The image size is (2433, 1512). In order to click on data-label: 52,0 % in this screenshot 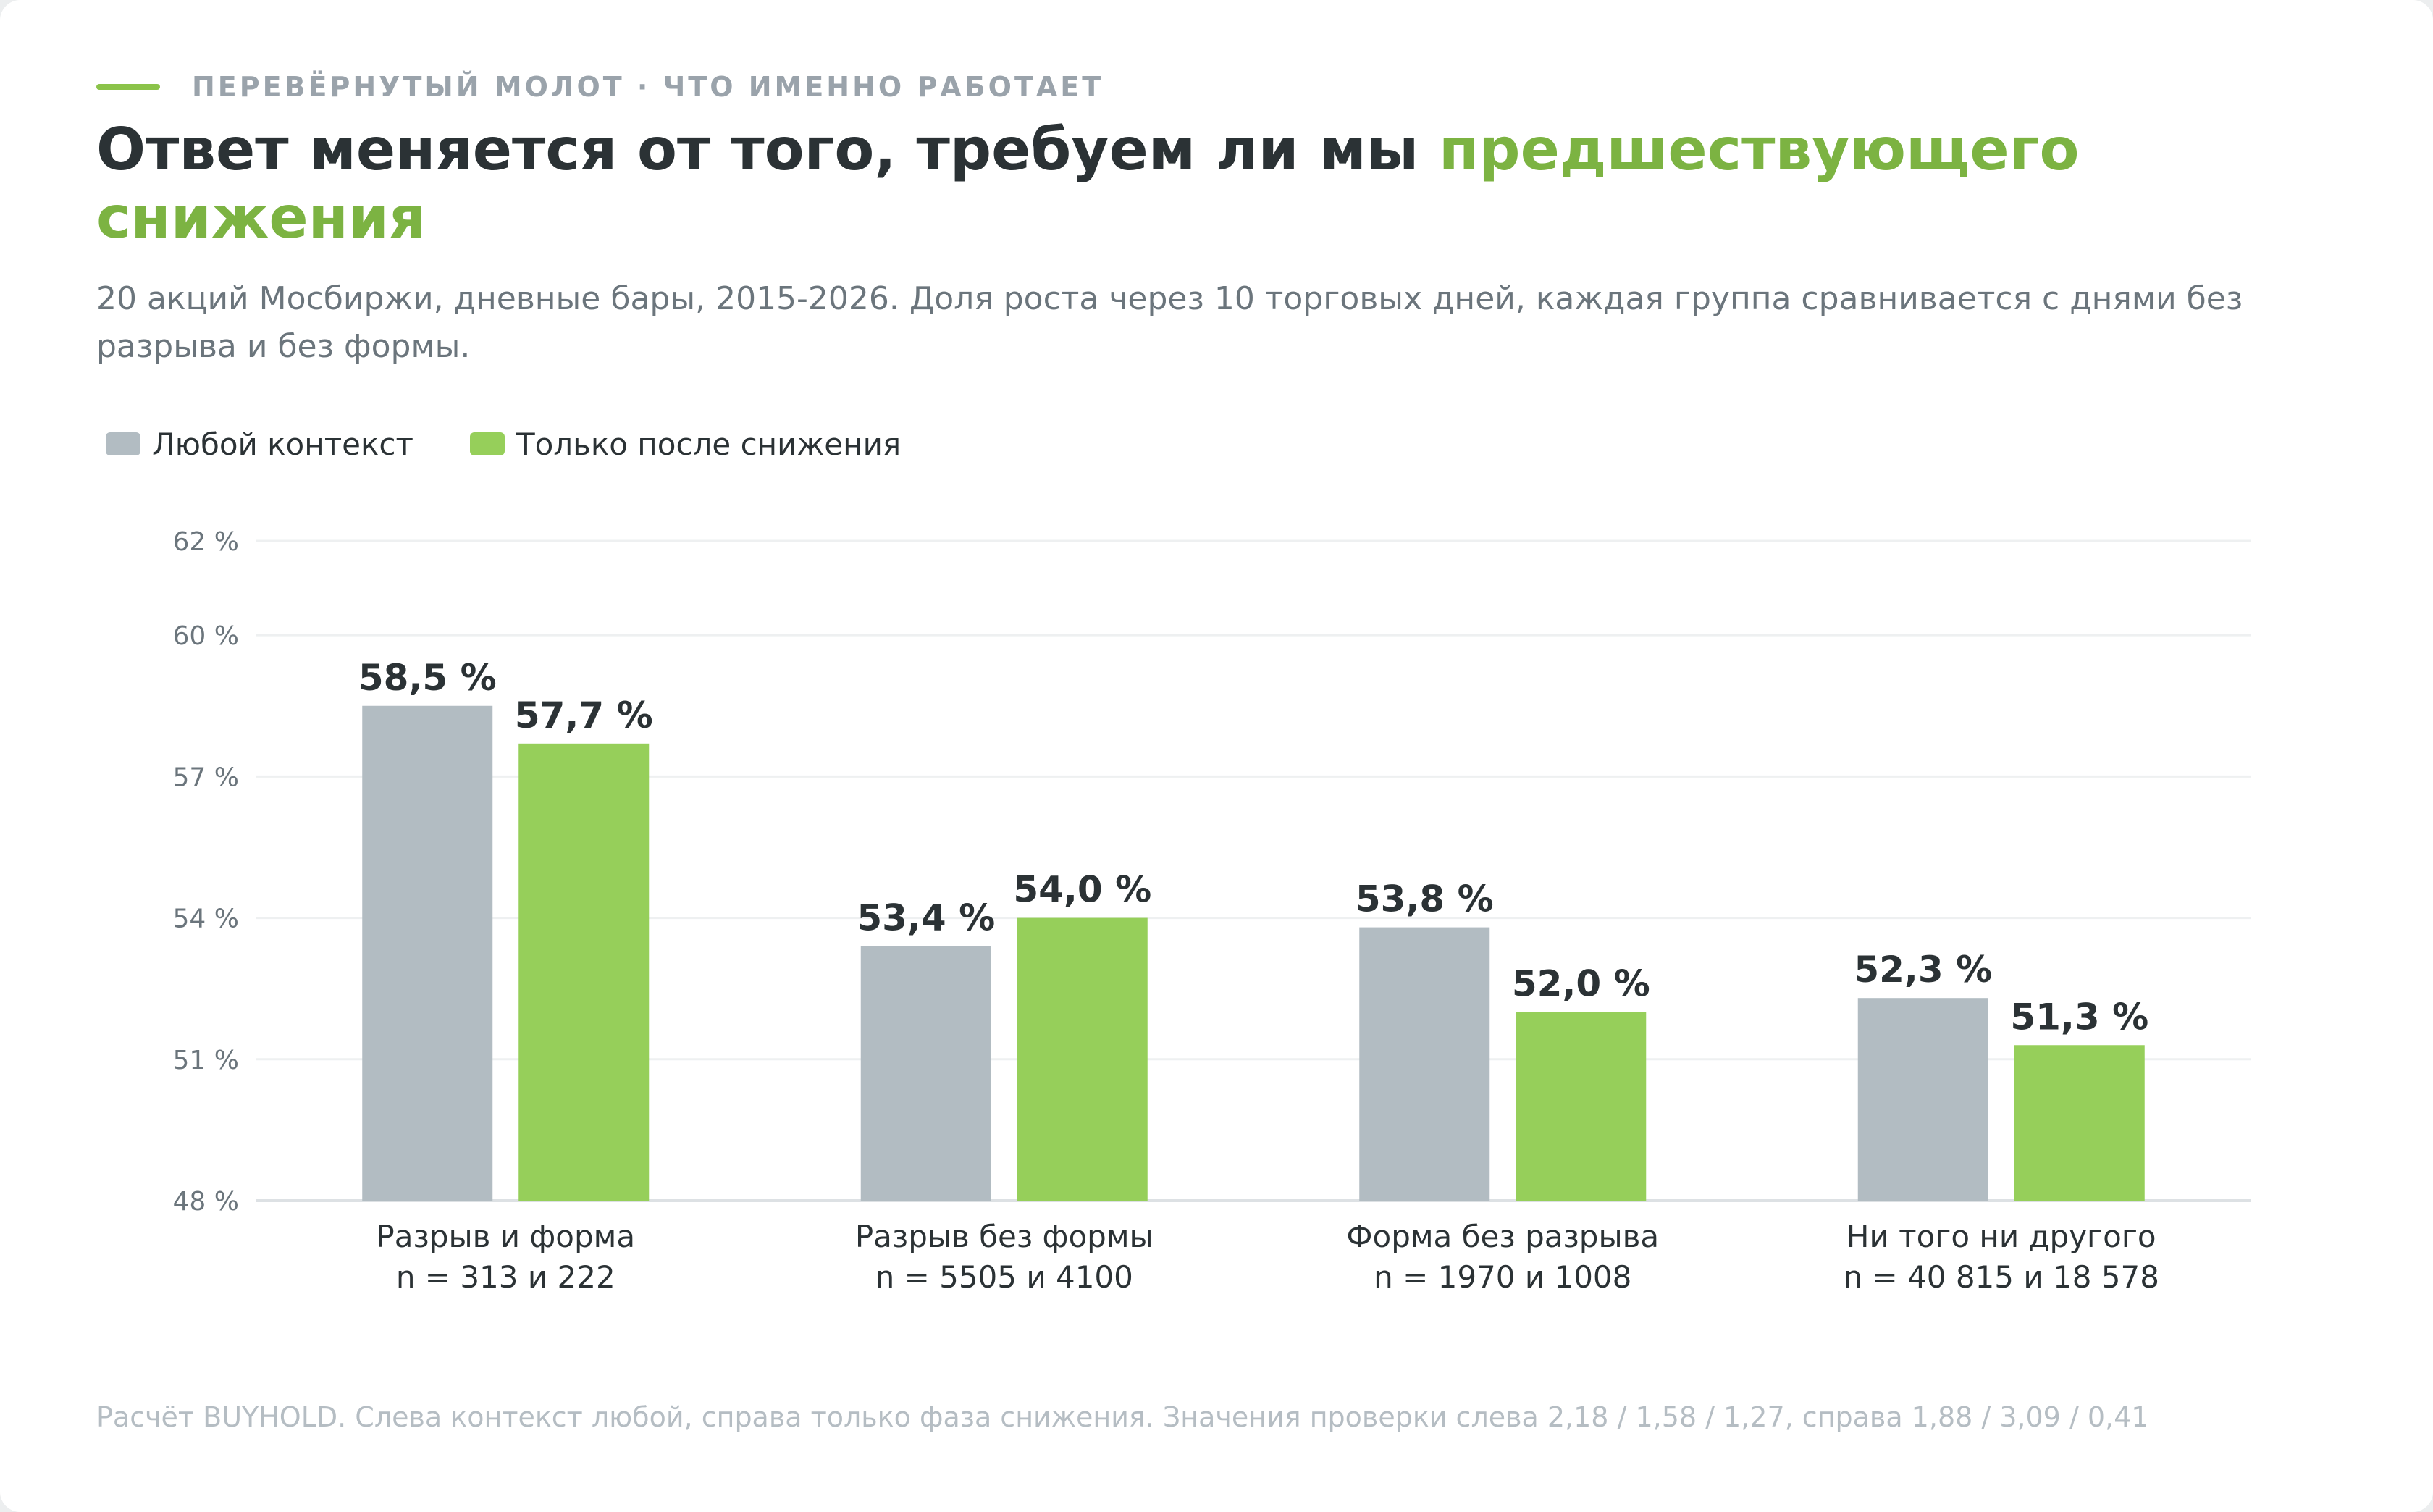, I will do `click(1581, 984)`.